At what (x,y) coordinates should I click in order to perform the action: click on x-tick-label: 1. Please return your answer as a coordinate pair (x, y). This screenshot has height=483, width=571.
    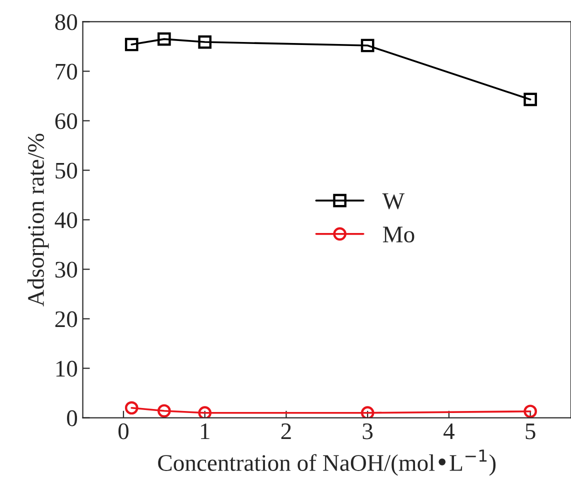
    Looking at the image, I should click on (205, 431).